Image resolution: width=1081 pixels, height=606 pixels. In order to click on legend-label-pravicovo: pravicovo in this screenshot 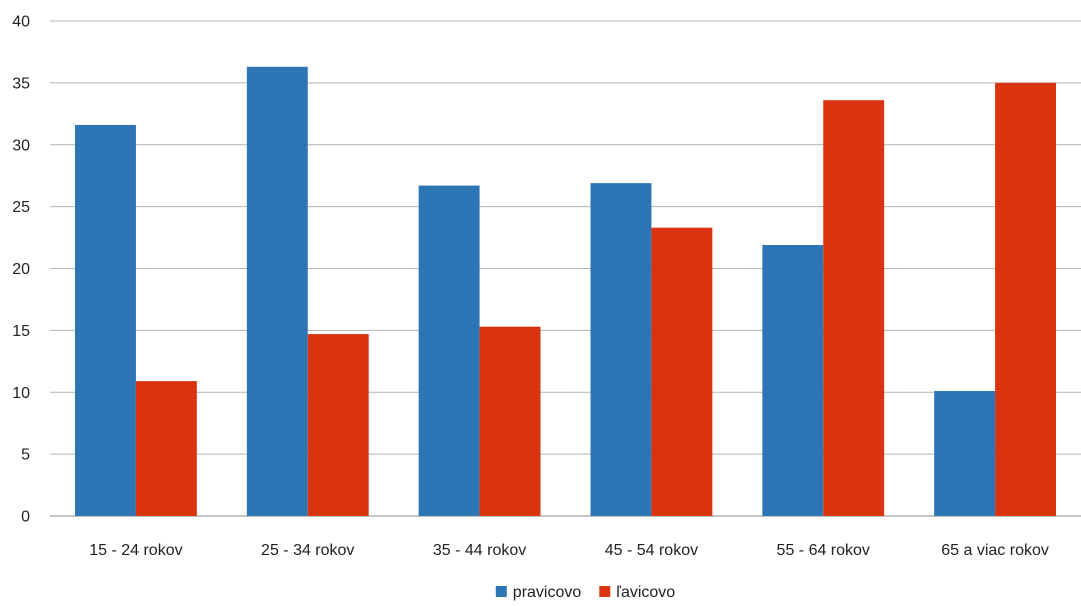, I will do `click(547, 592)`.